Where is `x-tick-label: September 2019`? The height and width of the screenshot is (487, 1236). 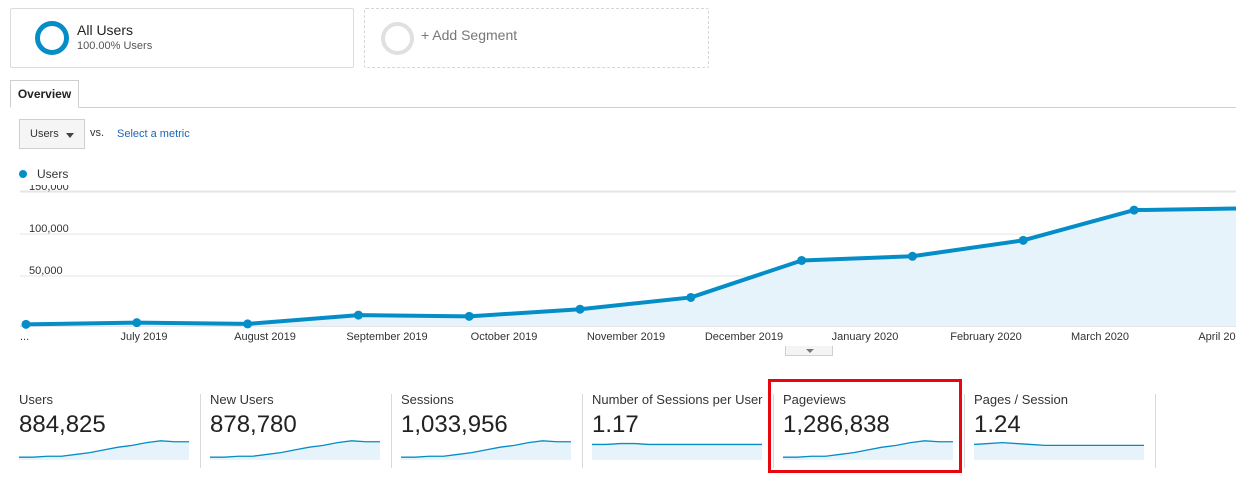
x-tick-label: September 2019 is located at coordinates (386, 337).